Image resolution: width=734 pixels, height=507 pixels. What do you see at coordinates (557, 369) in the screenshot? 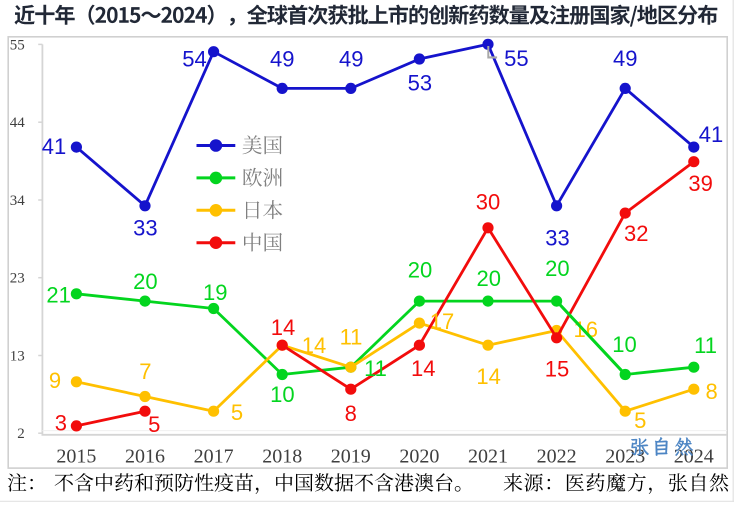
I see `svg-text: 15` at bounding box center [557, 369].